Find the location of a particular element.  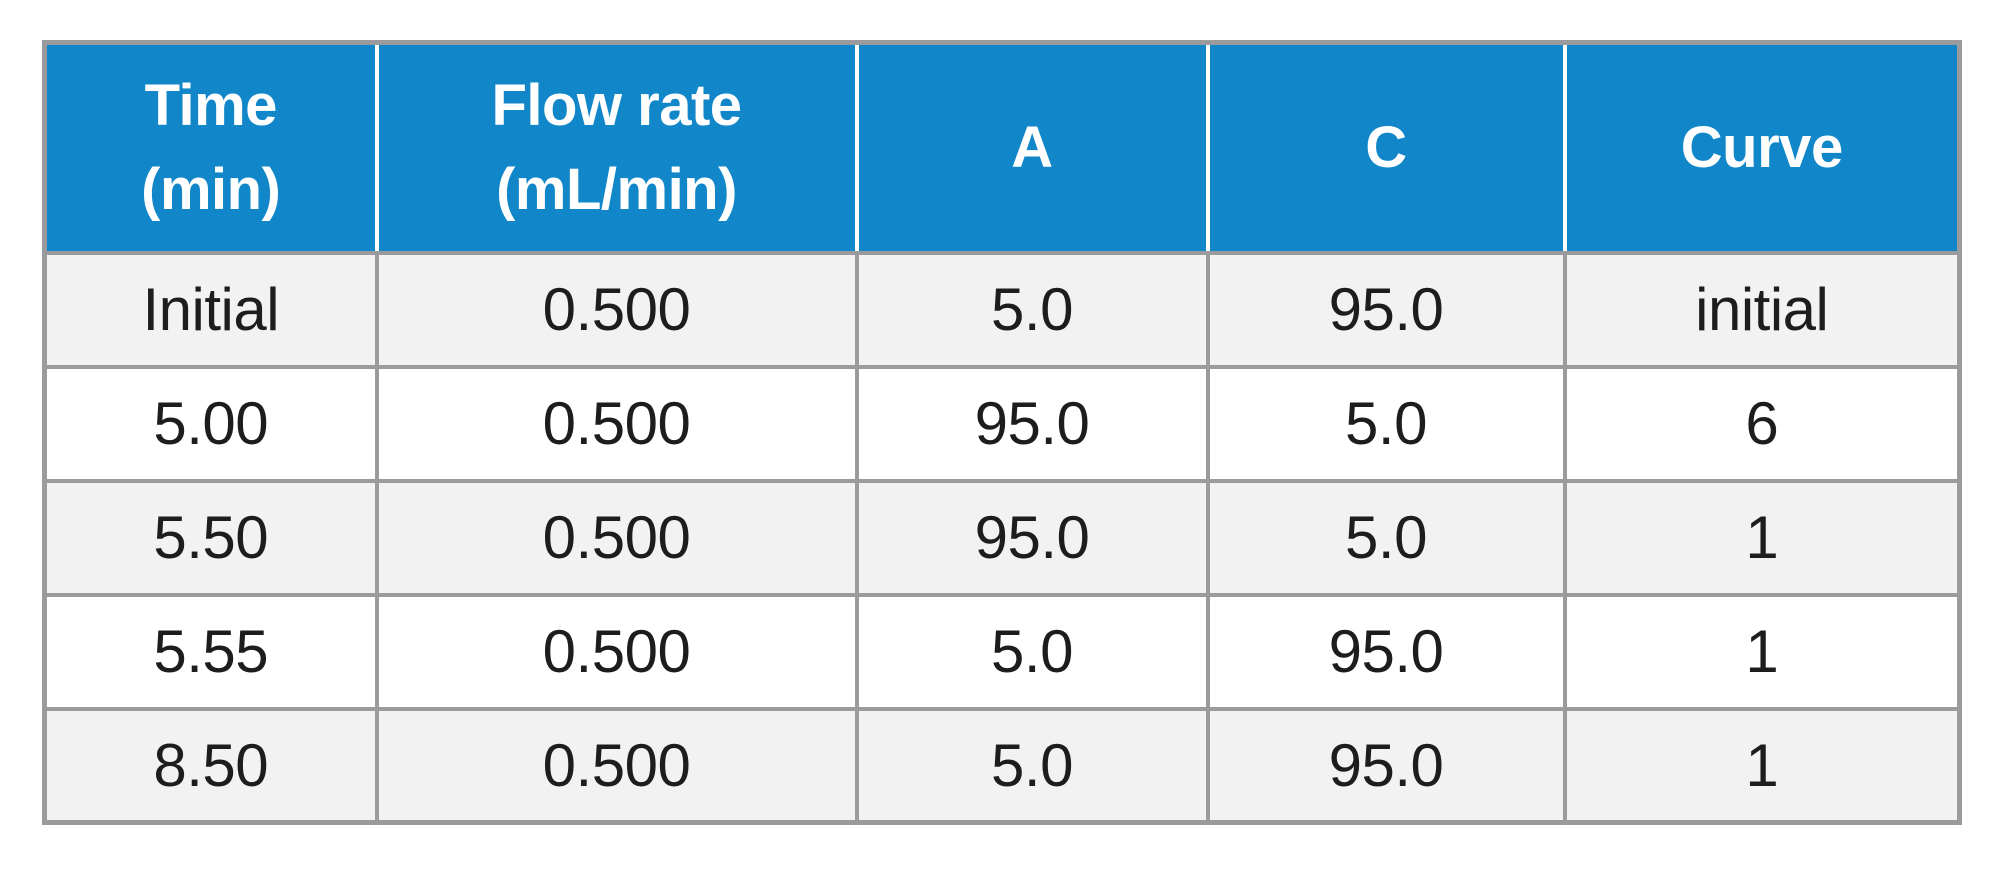

column-header-time: Time (min) is located at coordinates (210, 147).